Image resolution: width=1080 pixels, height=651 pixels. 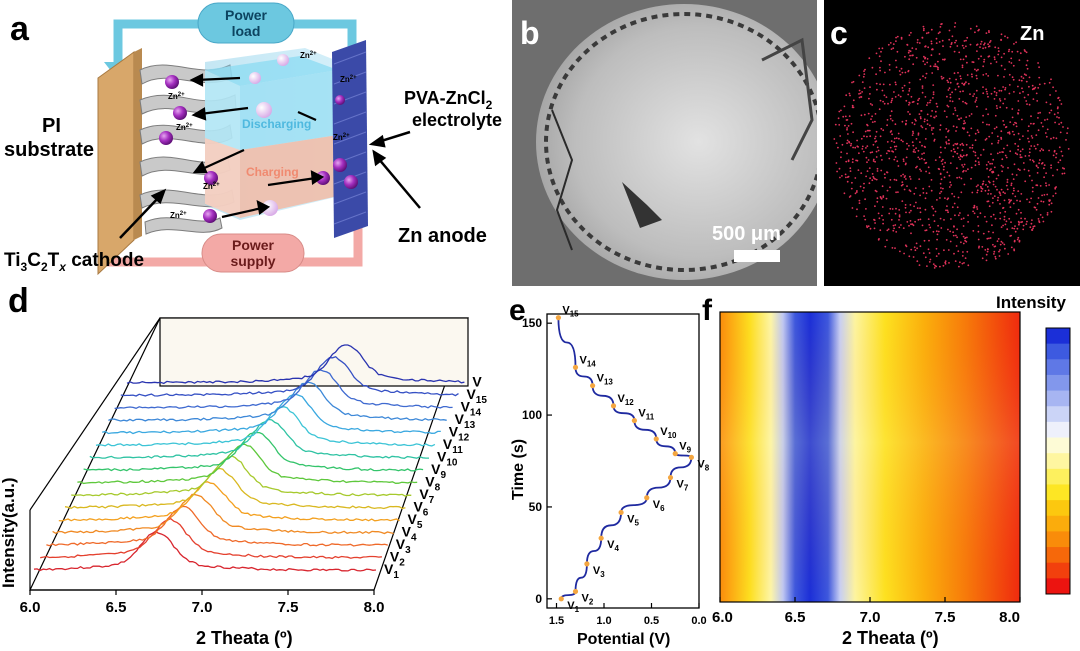 What do you see at coordinates (698, 621) in the screenshot?
I see `chart-e-xtick-label: 0.0` at bounding box center [698, 621].